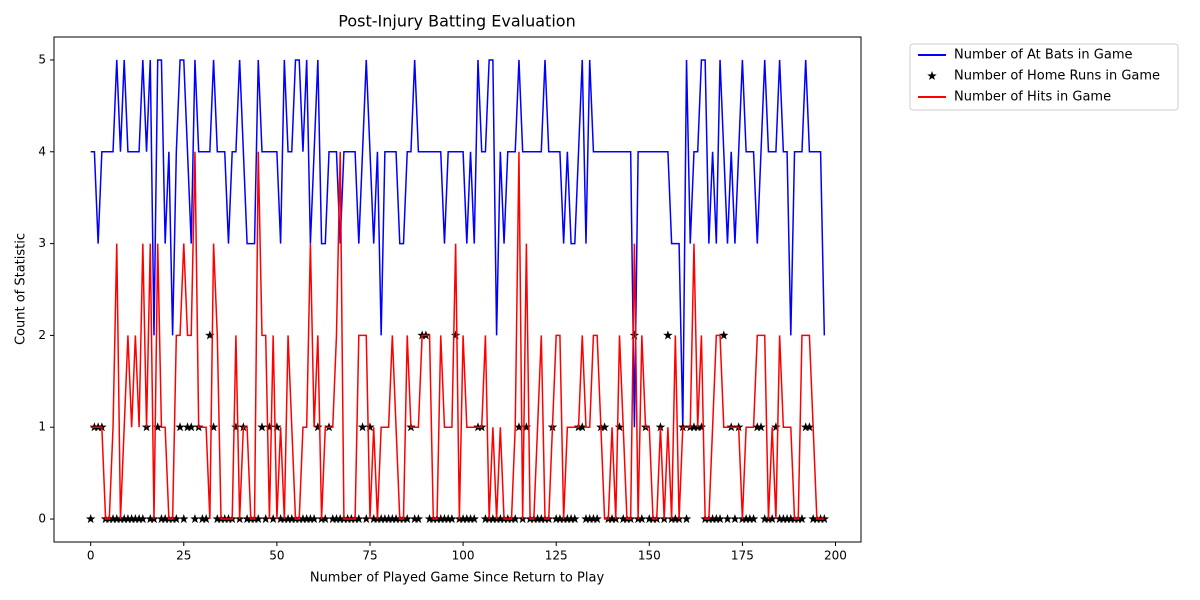 Image resolution: width=1200 pixels, height=600 pixels. I want to click on legend-label: Number of At Bats in Game, so click(1043, 55).